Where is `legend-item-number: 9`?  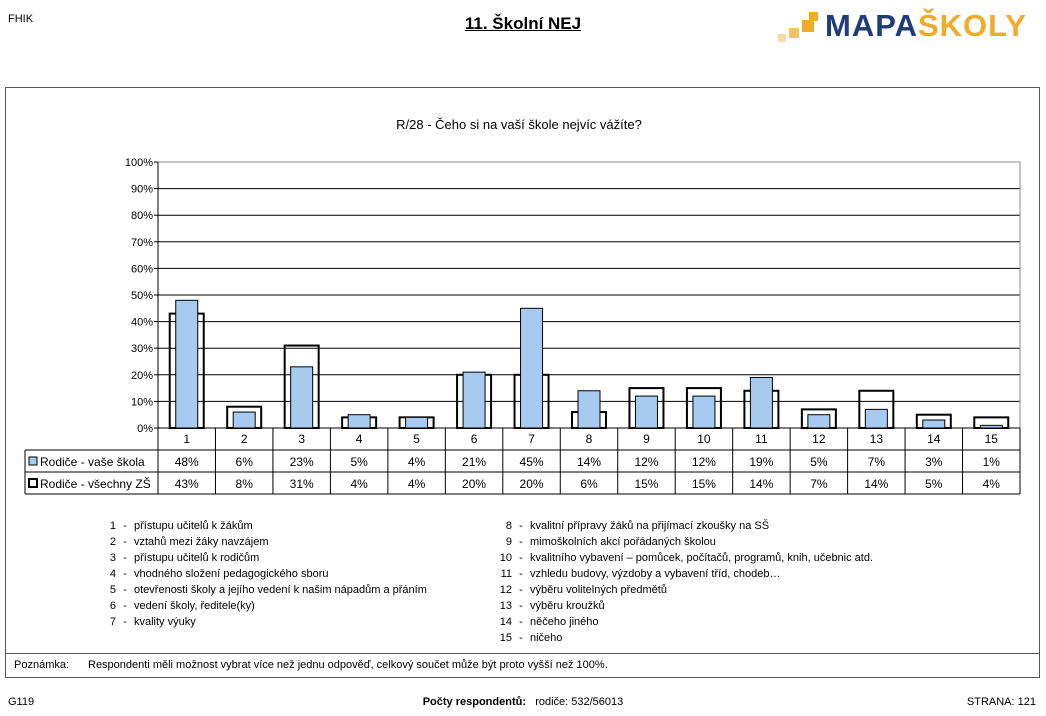
legend-item-number: 9 is located at coordinates (508, 542).